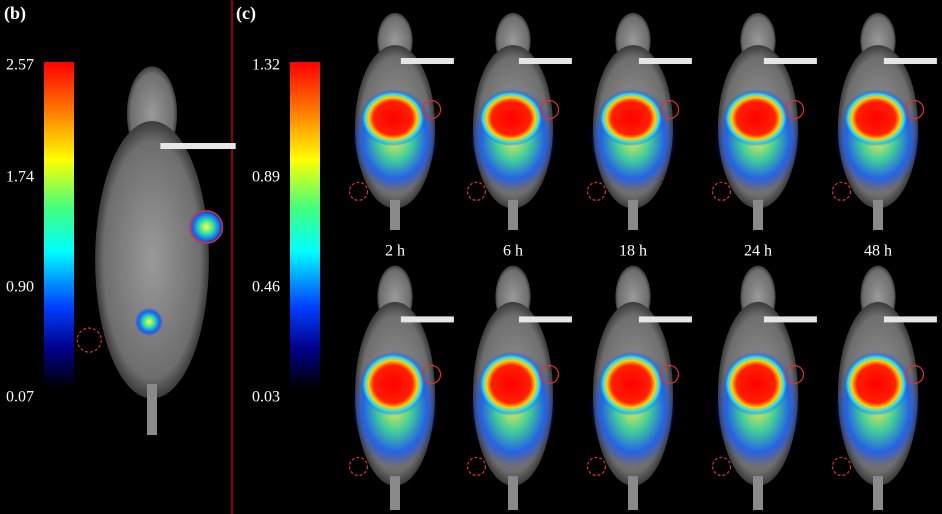 This screenshot has width=942, height=514. Describe the element at coordinates (266, 65) in the screenshot. I see `colorbar-tick-label: 1.32` at that location.